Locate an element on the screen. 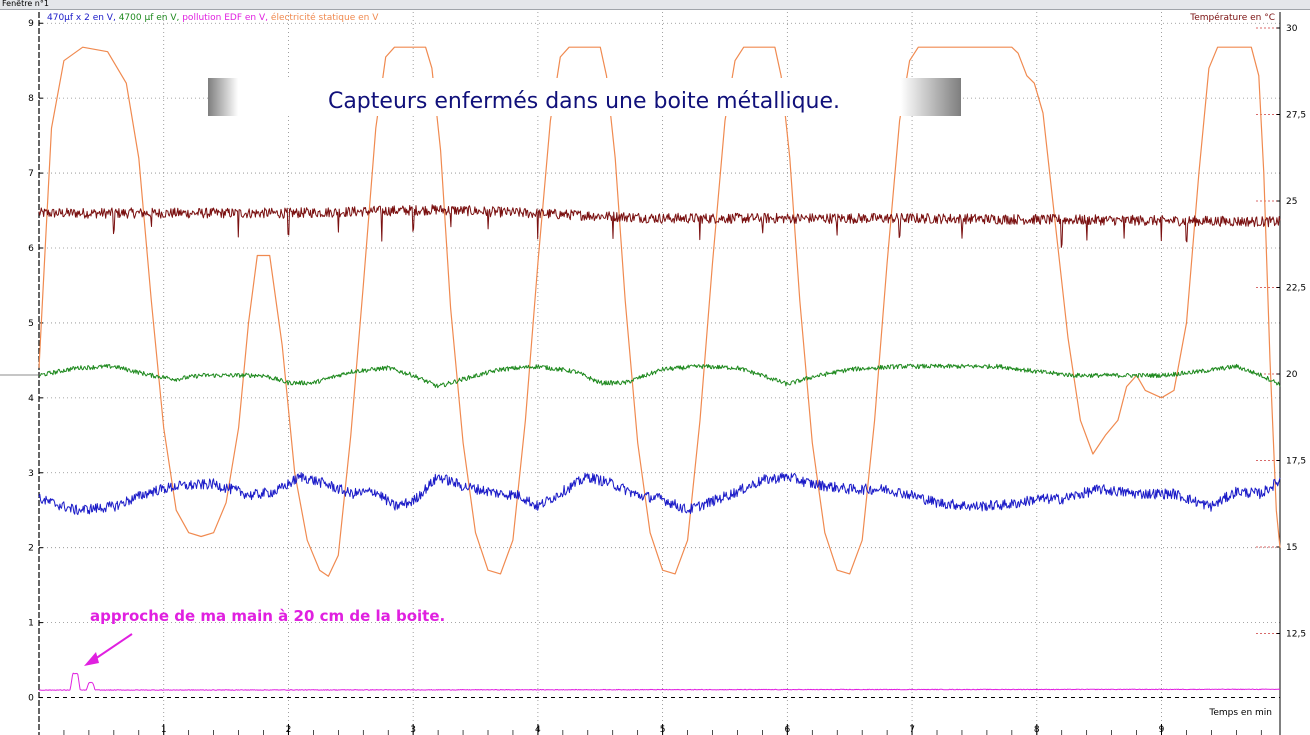 The image size is (1310, 735). title-banner is located at coordinates (584, 97).